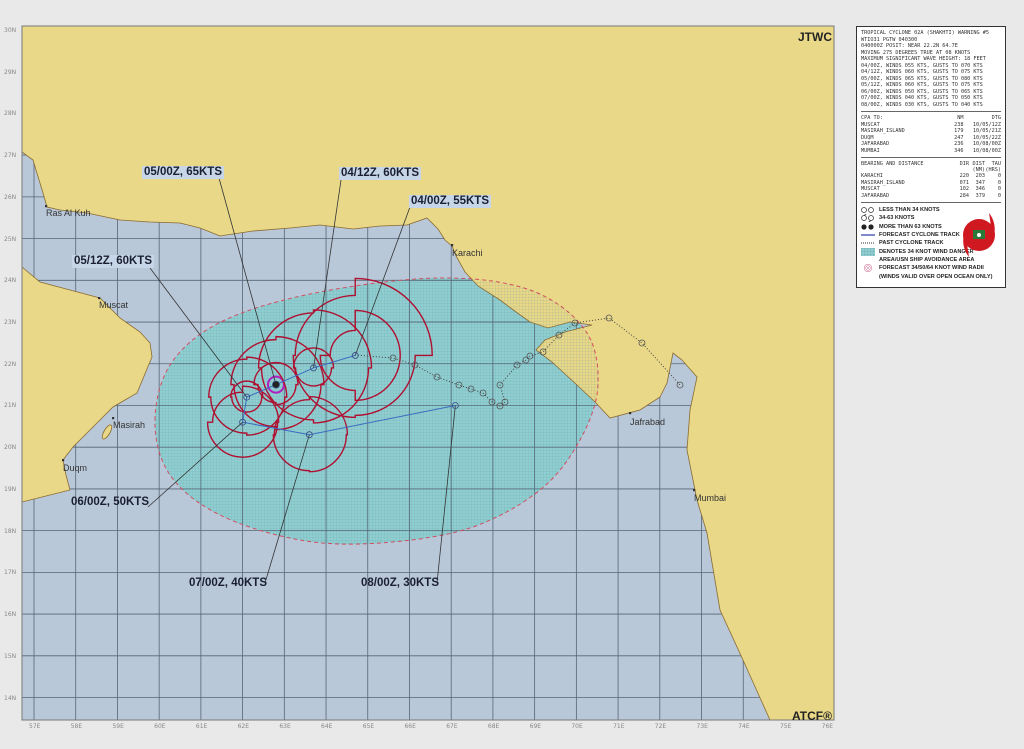 The height and width of the screenshot is (749, 1024). I want to click on cpa-cell: 236, so click(959, 144).